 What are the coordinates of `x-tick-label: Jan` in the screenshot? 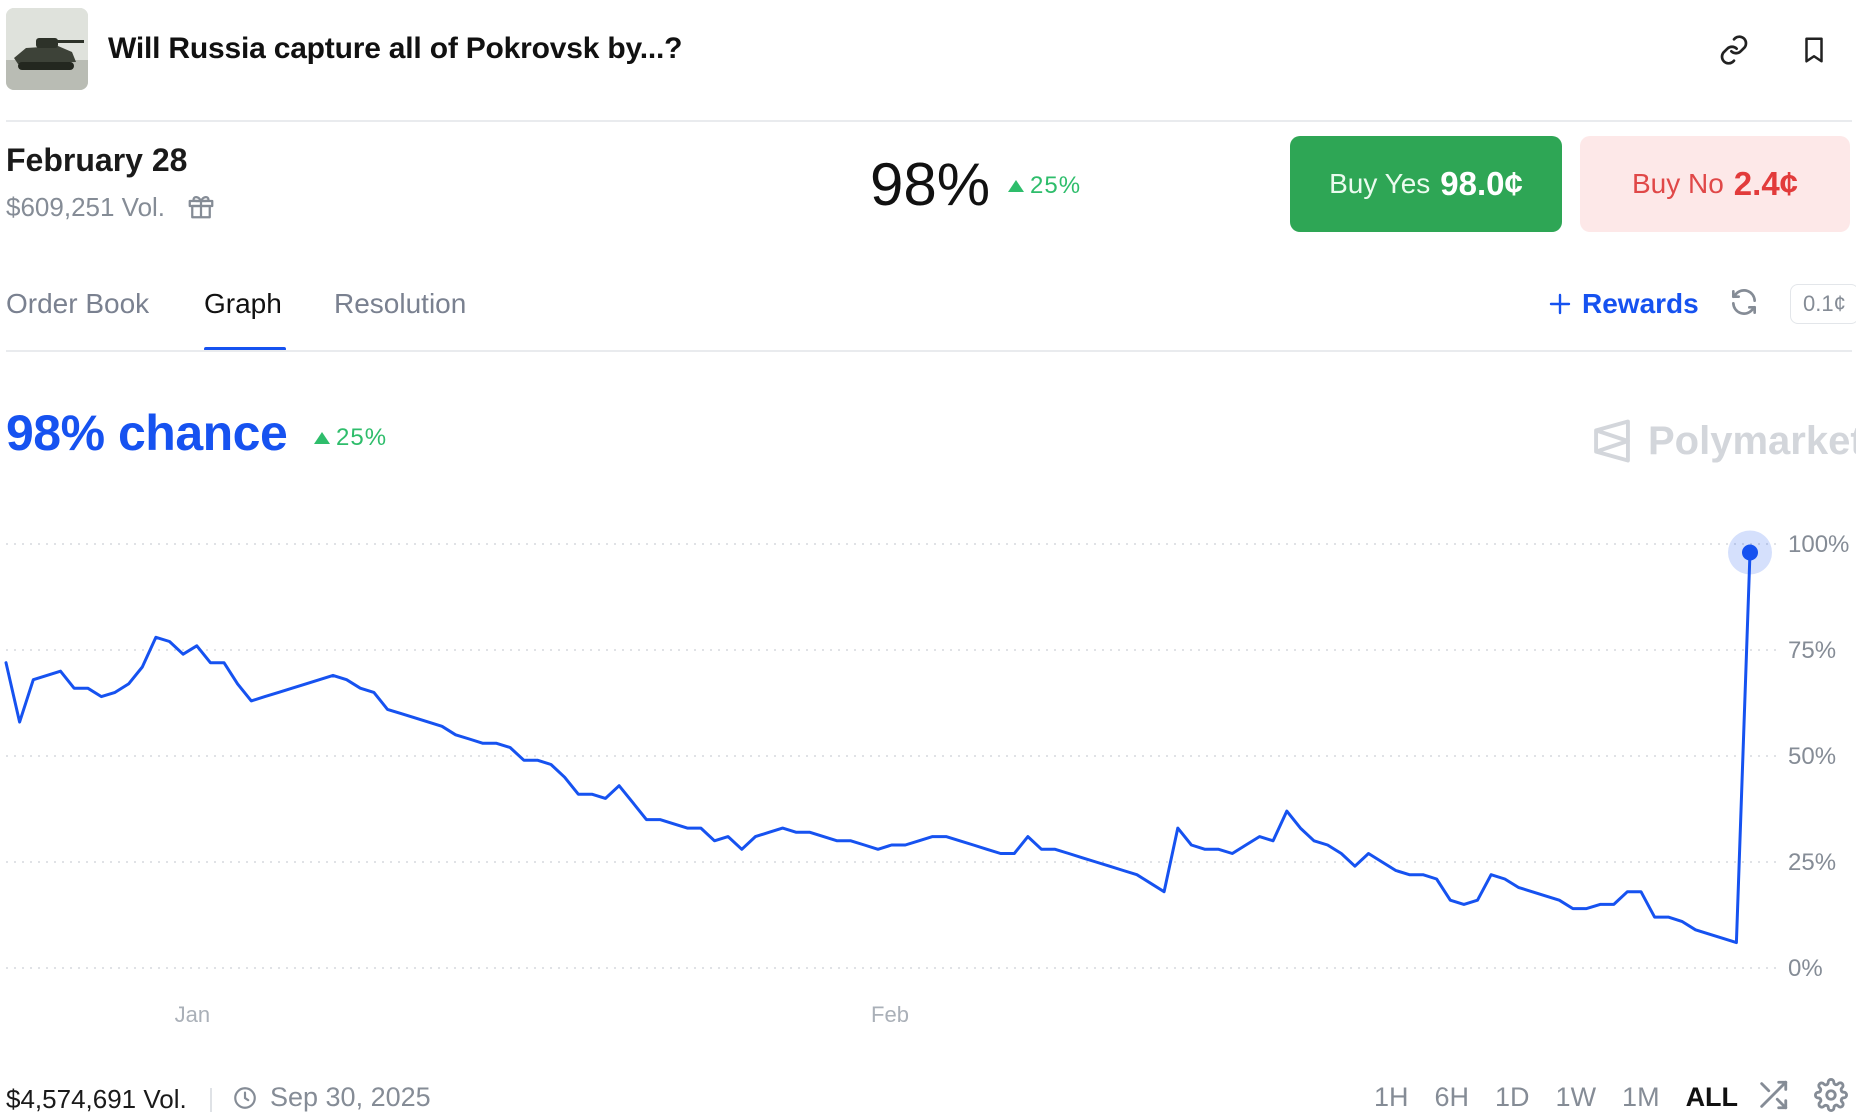 It's located at (192, 1014).